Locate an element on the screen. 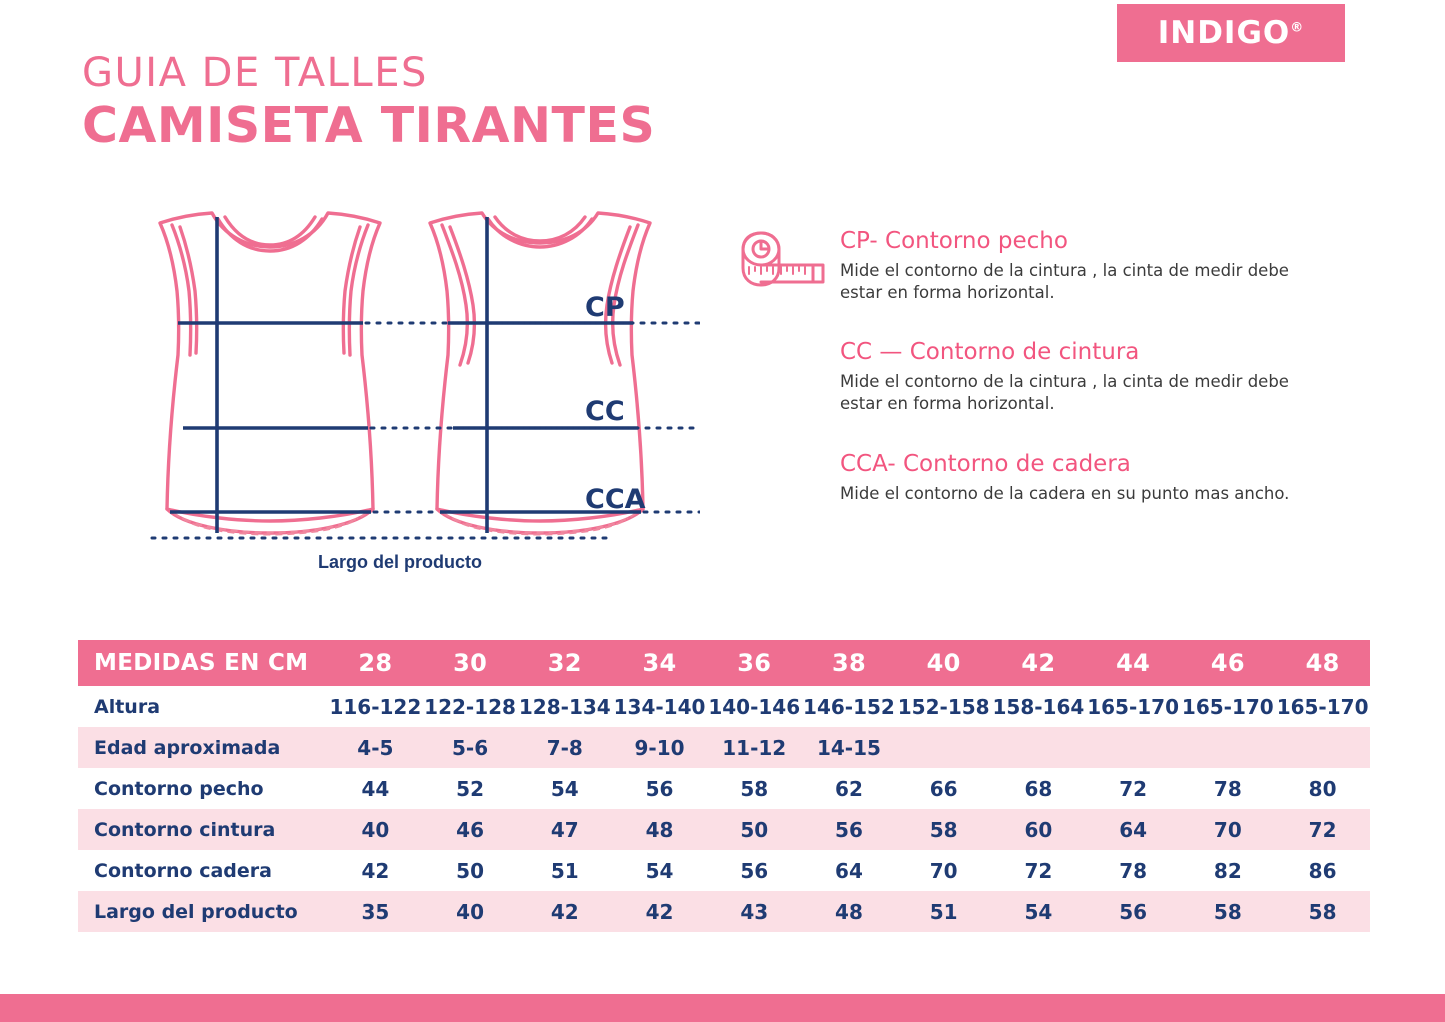 The image size is (1445, 1022). table-cell: 64 is located at coordinates (1133, 829).